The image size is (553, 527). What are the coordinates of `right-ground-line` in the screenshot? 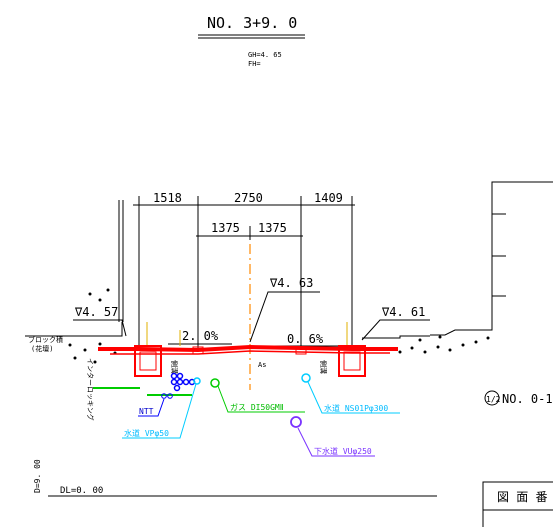 It's located at (396, 337).